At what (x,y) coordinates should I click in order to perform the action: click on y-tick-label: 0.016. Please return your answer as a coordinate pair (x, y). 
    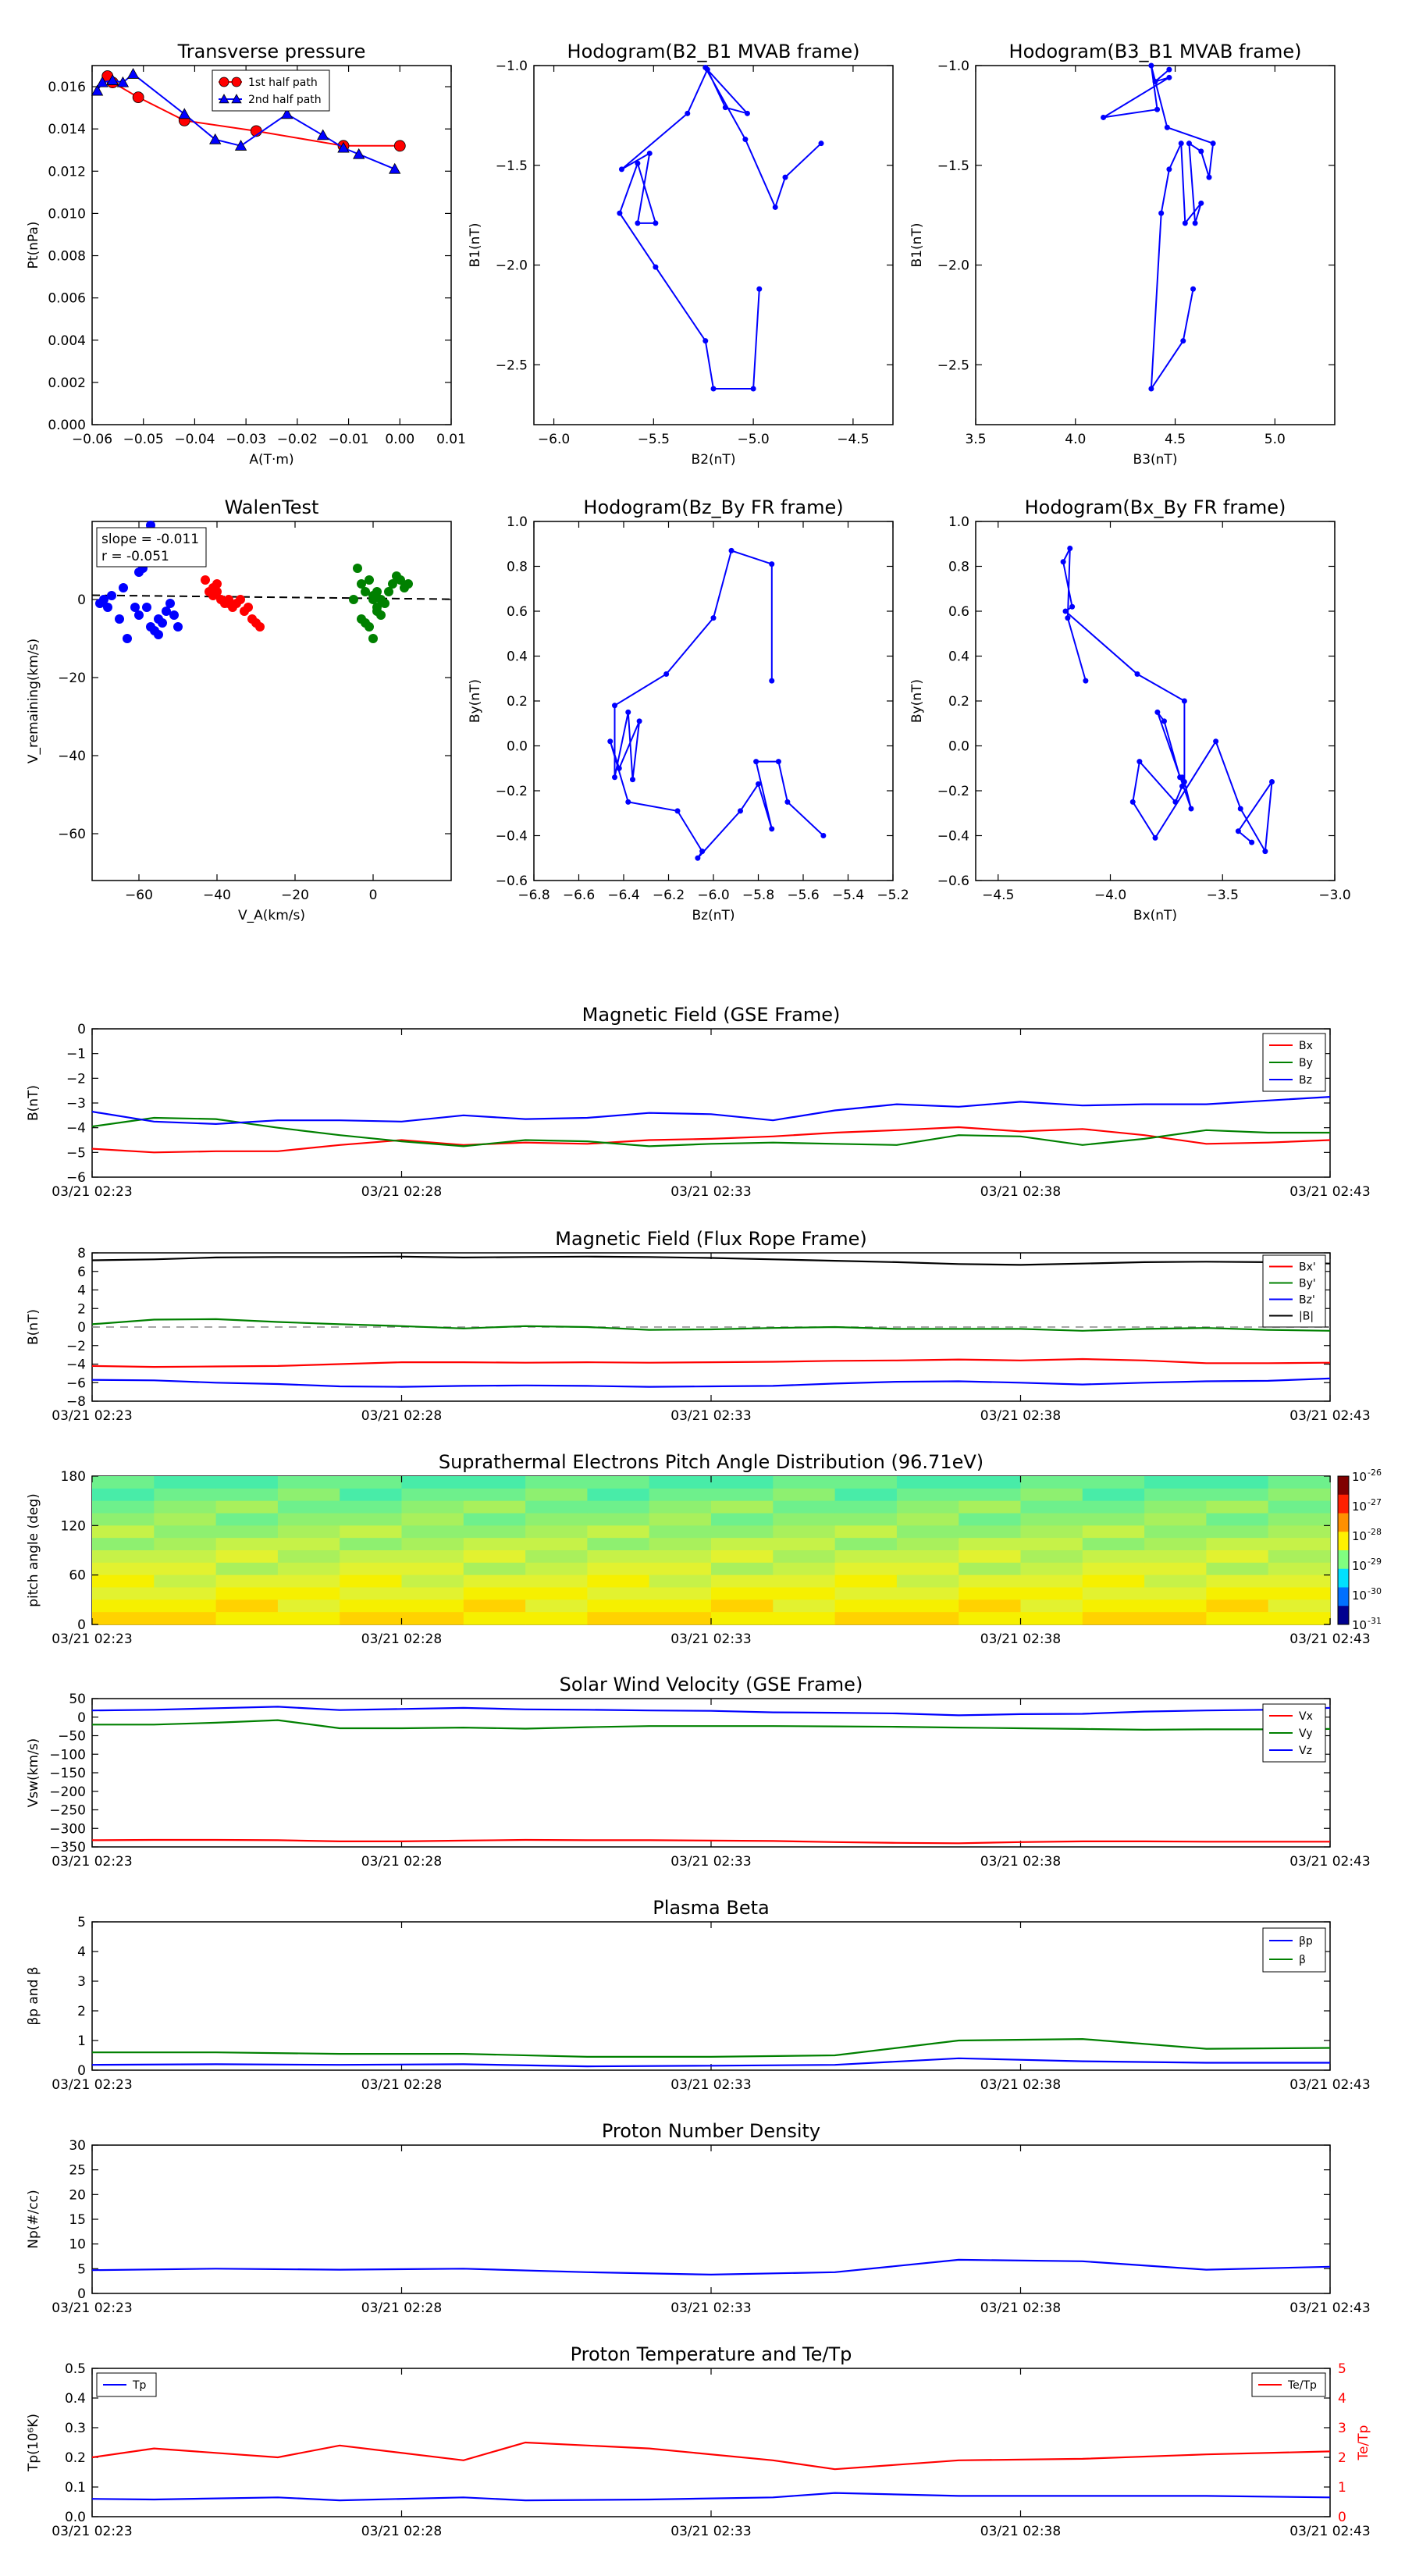
    Looking at the image, I should click on (67, 87).